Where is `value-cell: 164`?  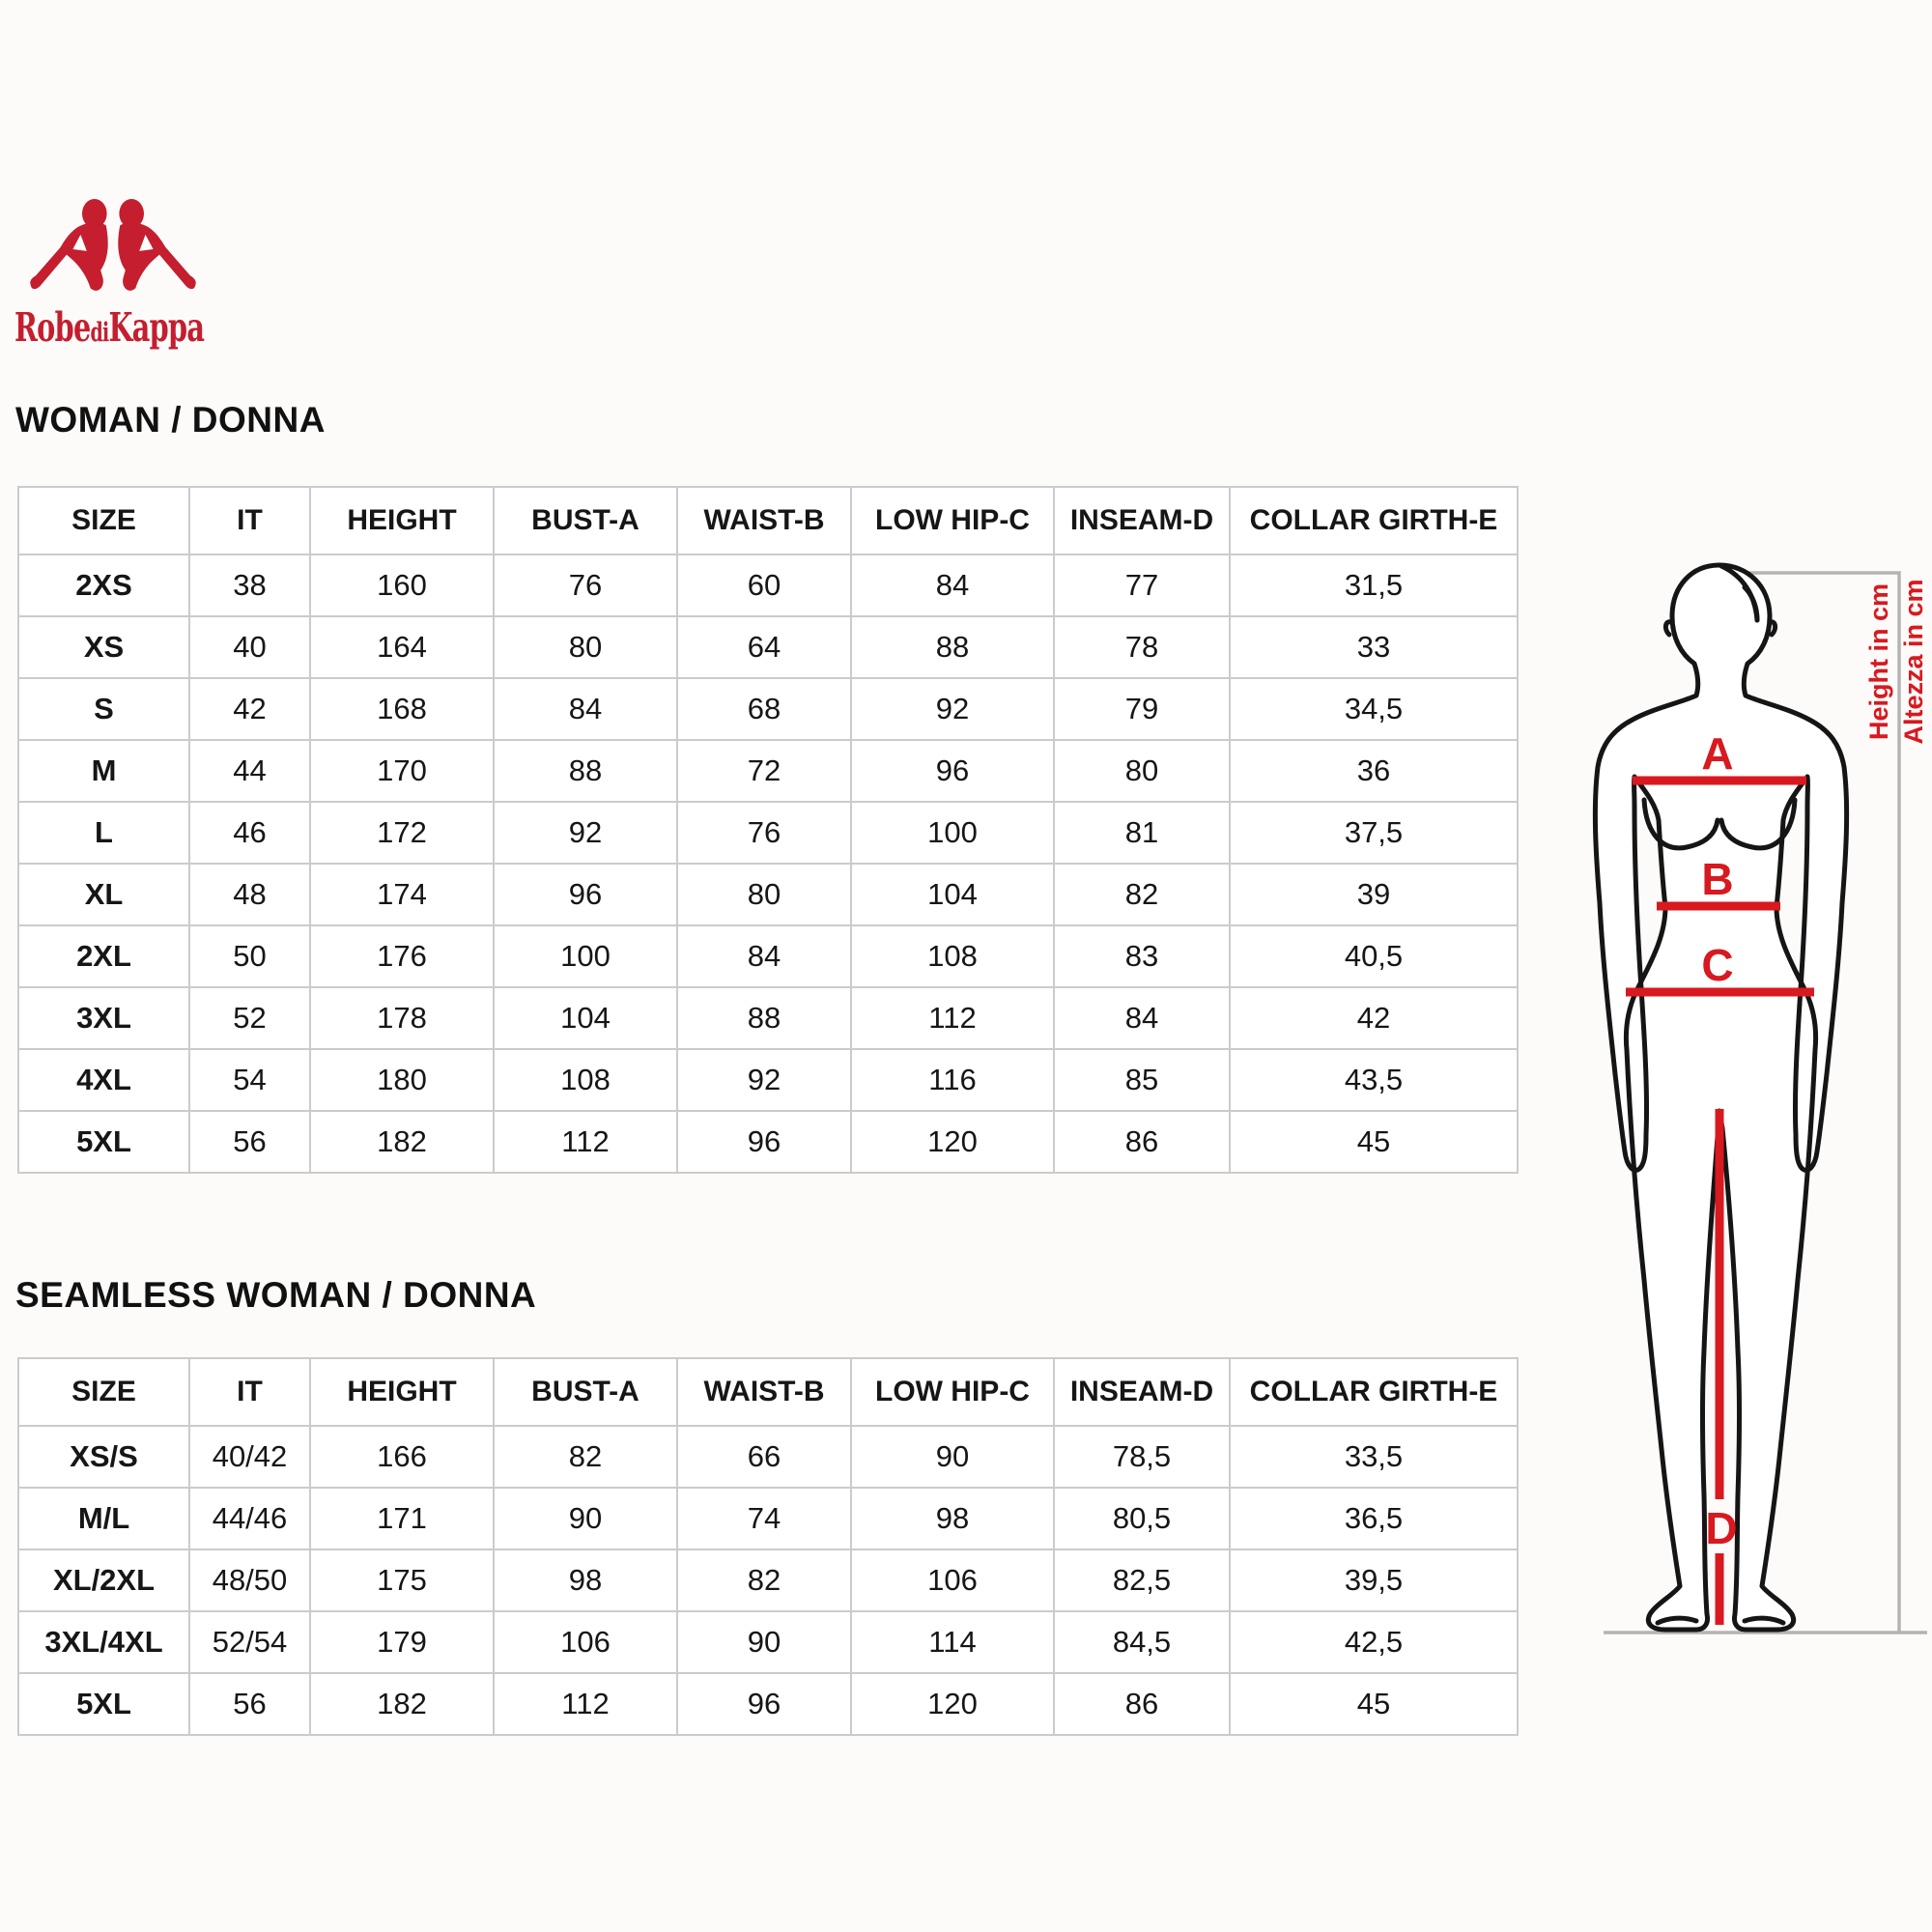 value-cell: 164 is located at coordinates (402, 647).